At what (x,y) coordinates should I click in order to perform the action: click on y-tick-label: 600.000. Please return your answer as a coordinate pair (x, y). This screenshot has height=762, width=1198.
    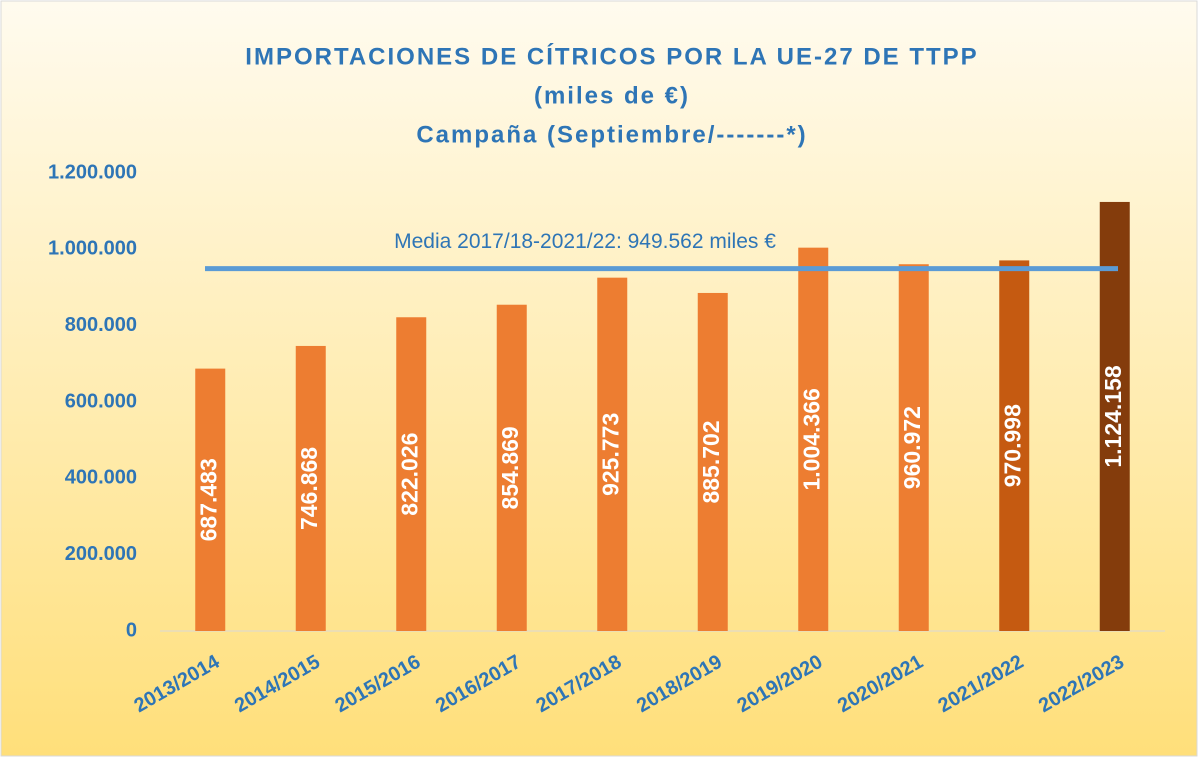
    Looking at the image, I should click on (101, 401).